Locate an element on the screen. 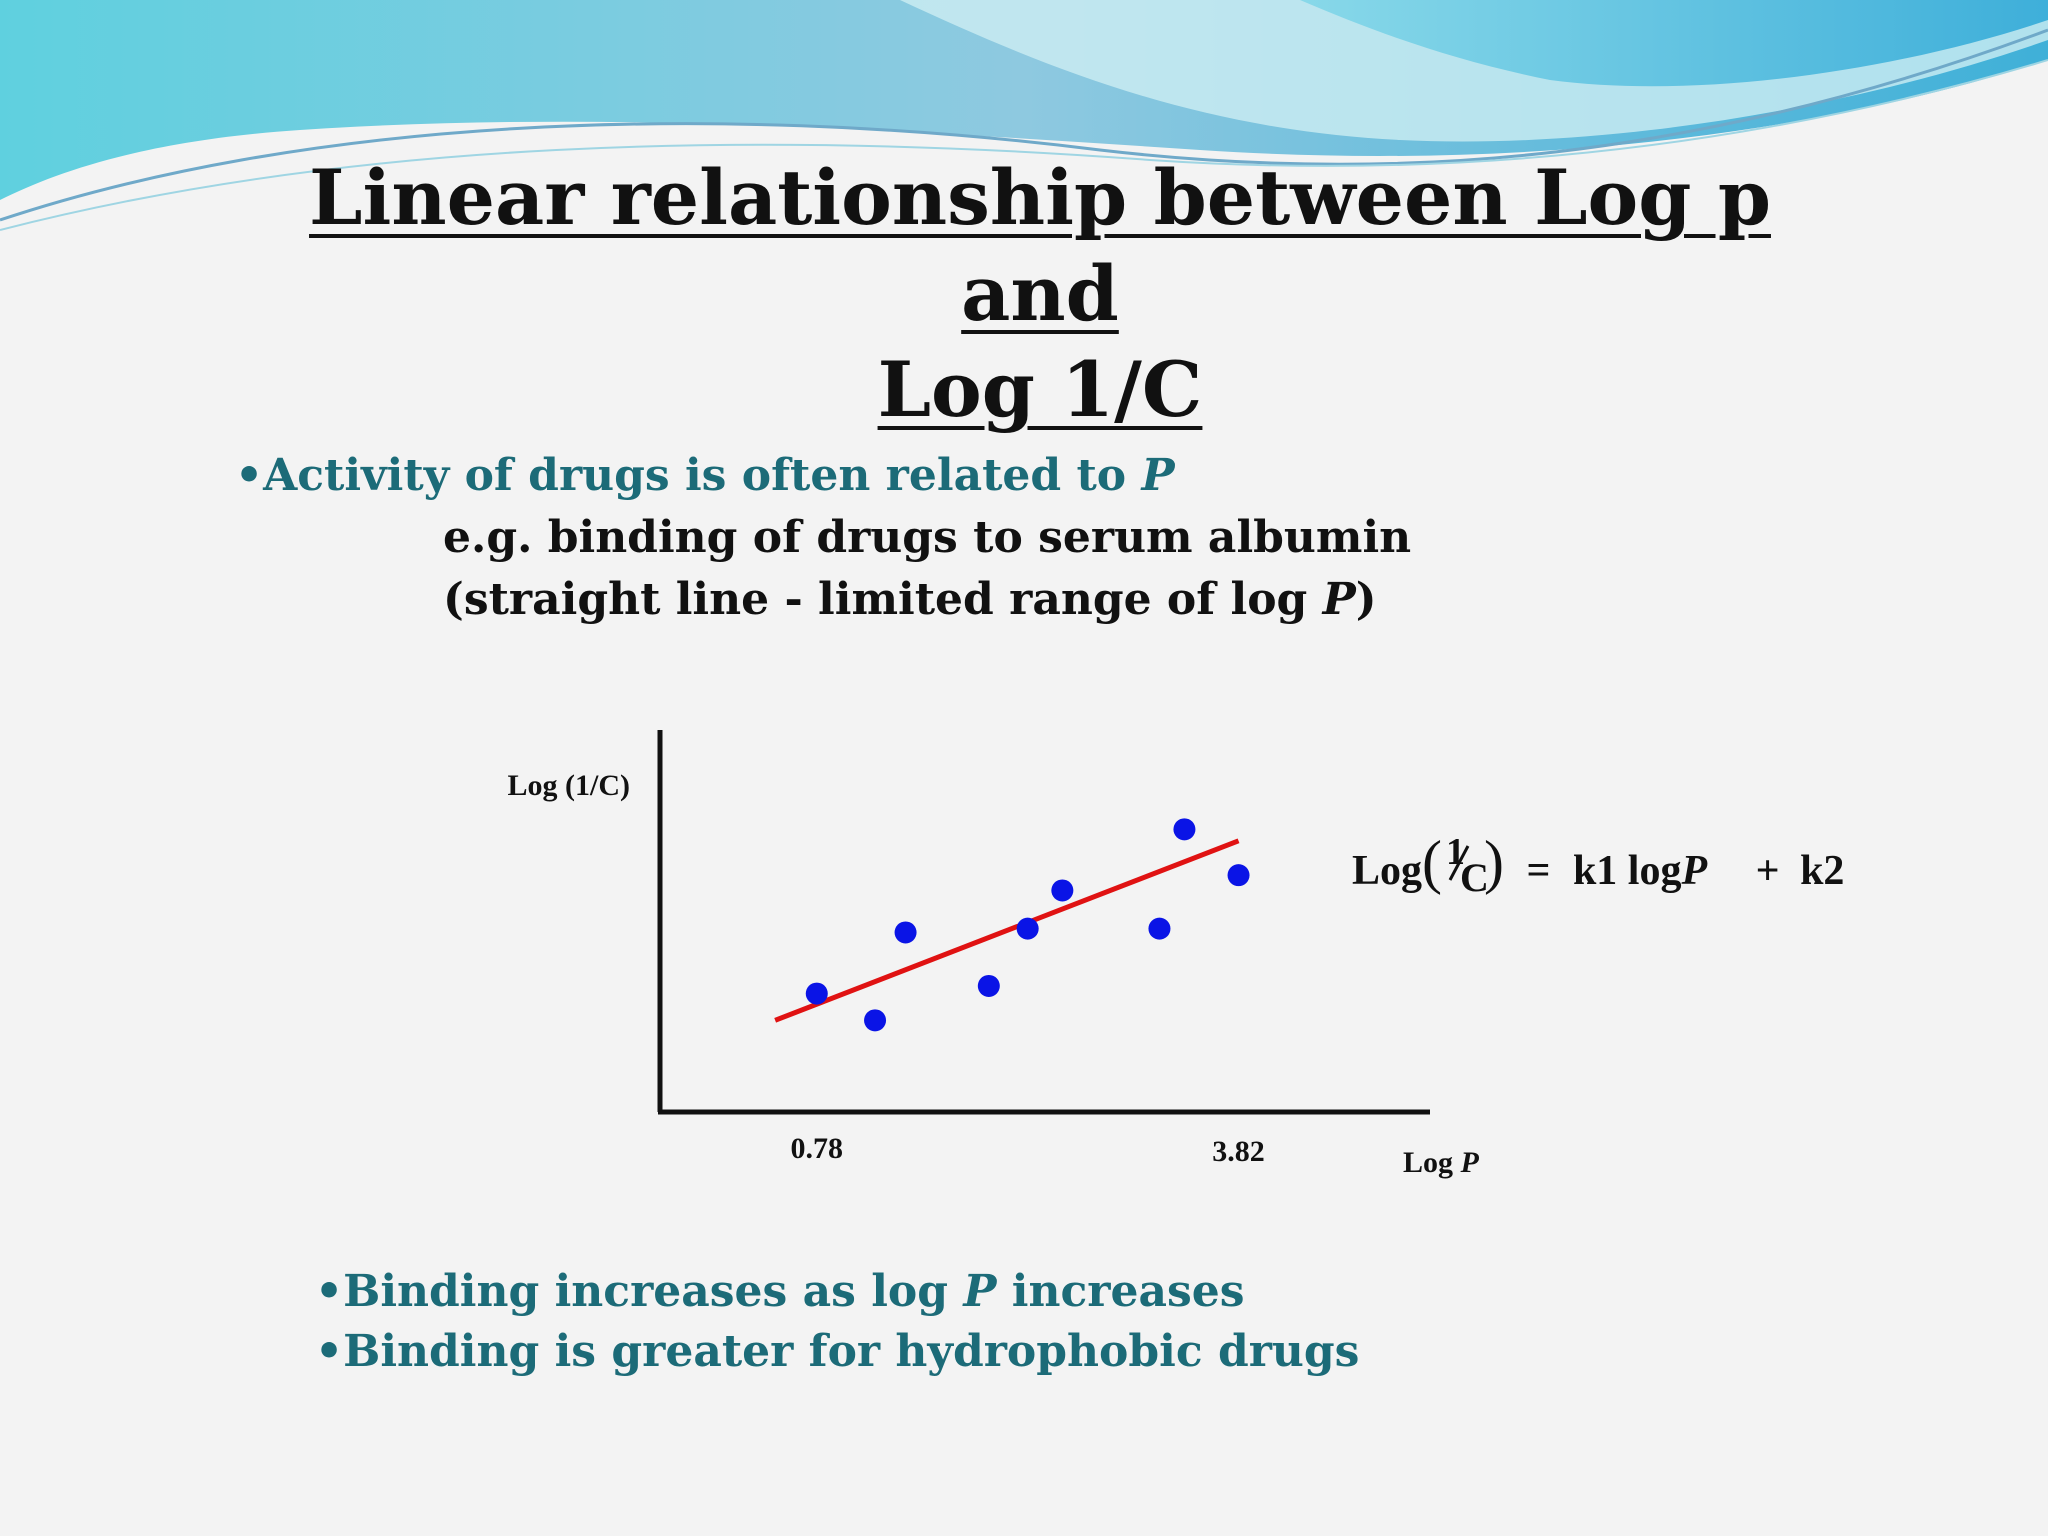 The width and height of the screenshot is (2048, 1536). regression-line is located at coordinates (1007, 930).